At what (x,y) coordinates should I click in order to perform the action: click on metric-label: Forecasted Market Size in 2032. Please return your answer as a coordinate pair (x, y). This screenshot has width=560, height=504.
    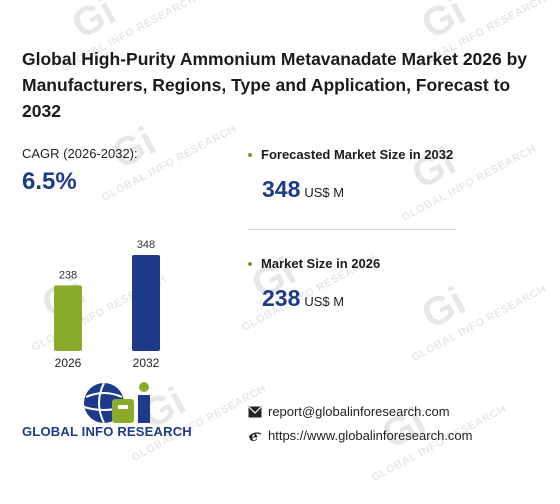
    Looking at the image, I should click on (357, 154).